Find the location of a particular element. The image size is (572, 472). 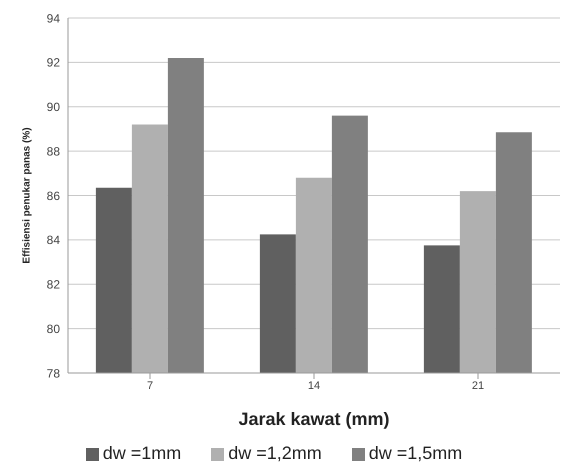

y-tick-label: 90 is located at coordinates (53, 107).